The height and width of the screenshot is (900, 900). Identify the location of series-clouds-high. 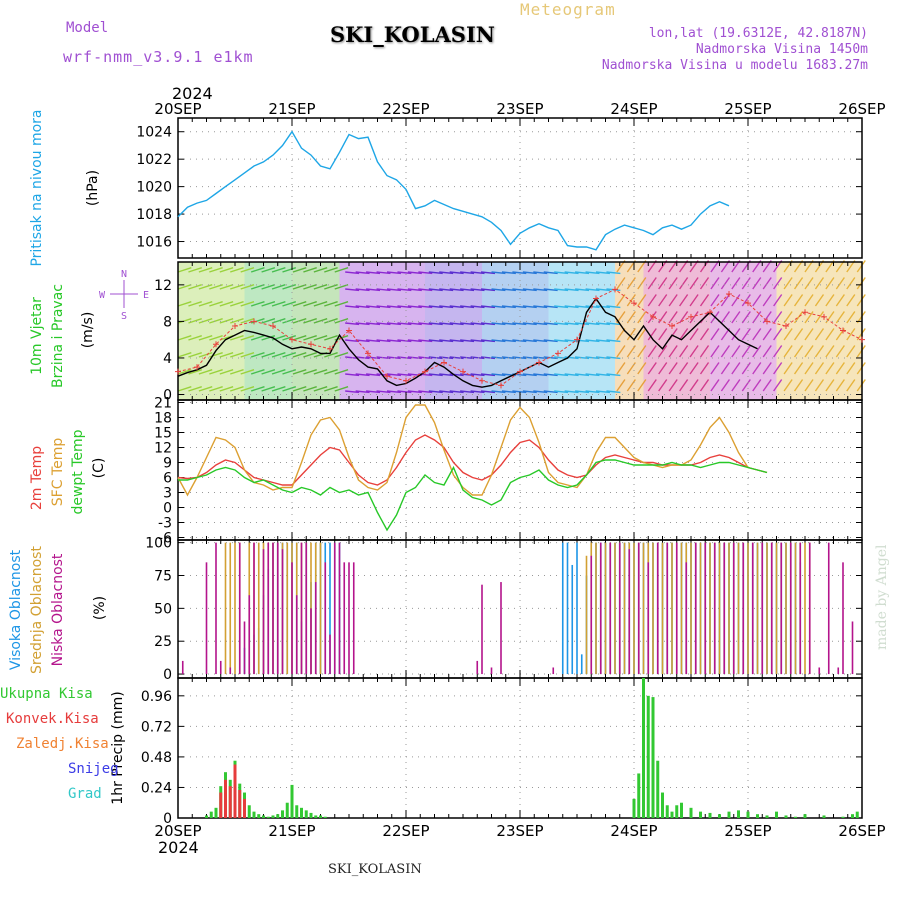
(522, 608).